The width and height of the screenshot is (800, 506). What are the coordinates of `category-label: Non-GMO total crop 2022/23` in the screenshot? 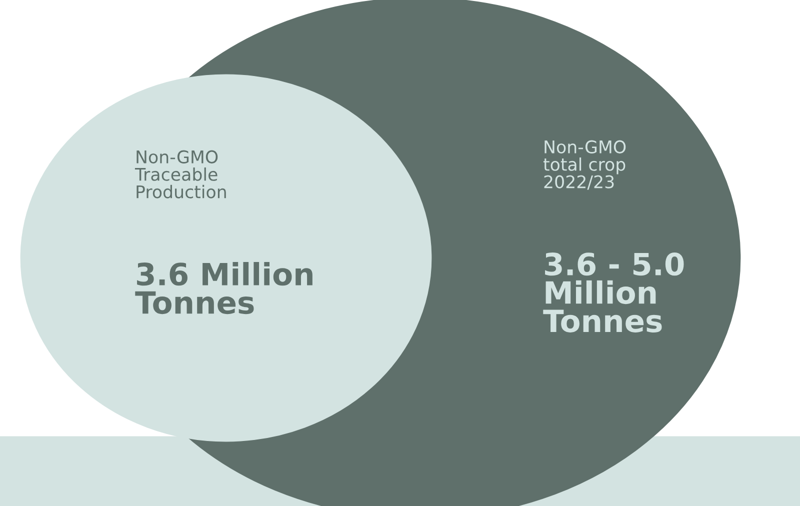 It's located at (584, 165).